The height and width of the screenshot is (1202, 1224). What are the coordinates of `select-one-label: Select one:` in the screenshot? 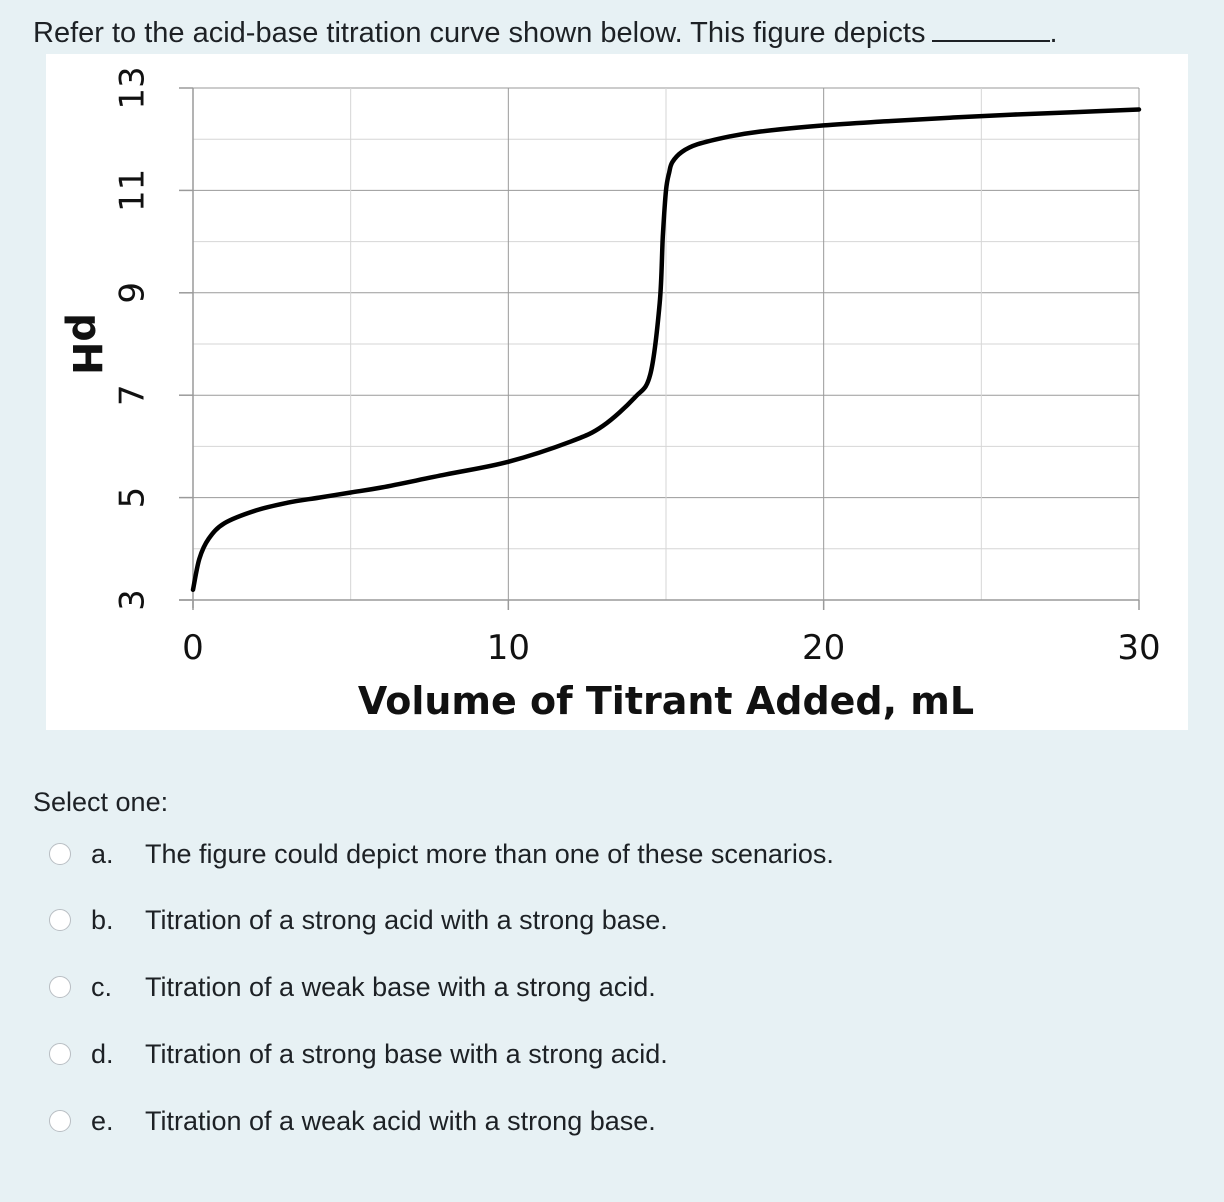 It's located at (101, 802).